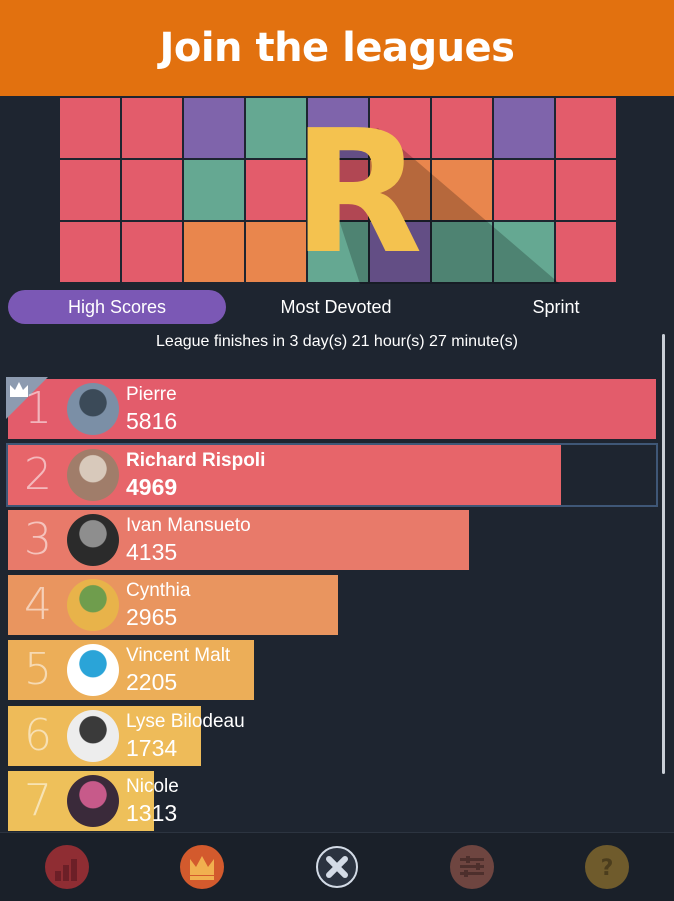 The image size is (674, 901). What do you see at coordinates (38, 474) in the screenshot?
I see `rank-number: 2` at bounding box center [38, 474].